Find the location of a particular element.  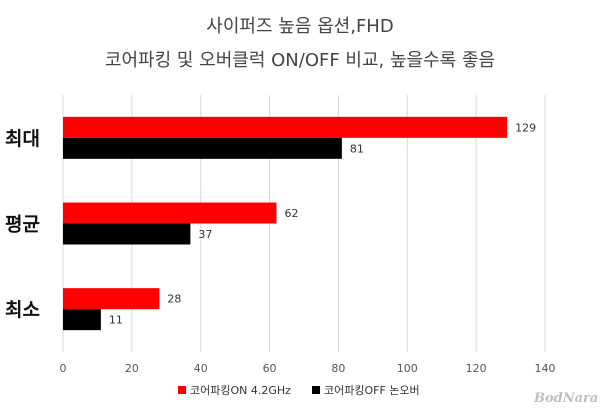

chart-title-line-1: 사이퍼즈 높음 옵션,FHD is located at coordinates (299, 26).